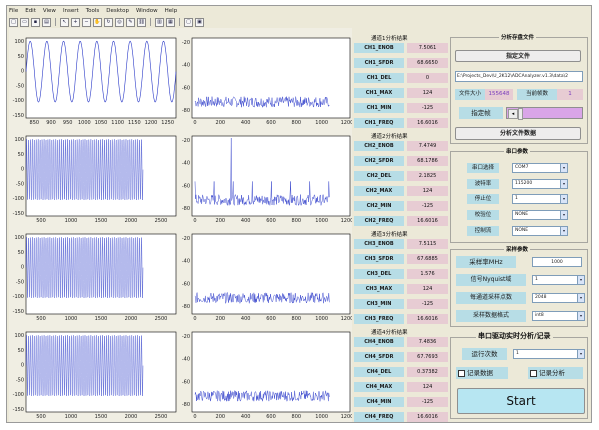 Image resolution: width=599 pixels, height=430 pixels. What do you see at coordinates (271, 417) in the screenshot?
I see `fft-x-tick-label: 600` at bounding box center [271, 417].